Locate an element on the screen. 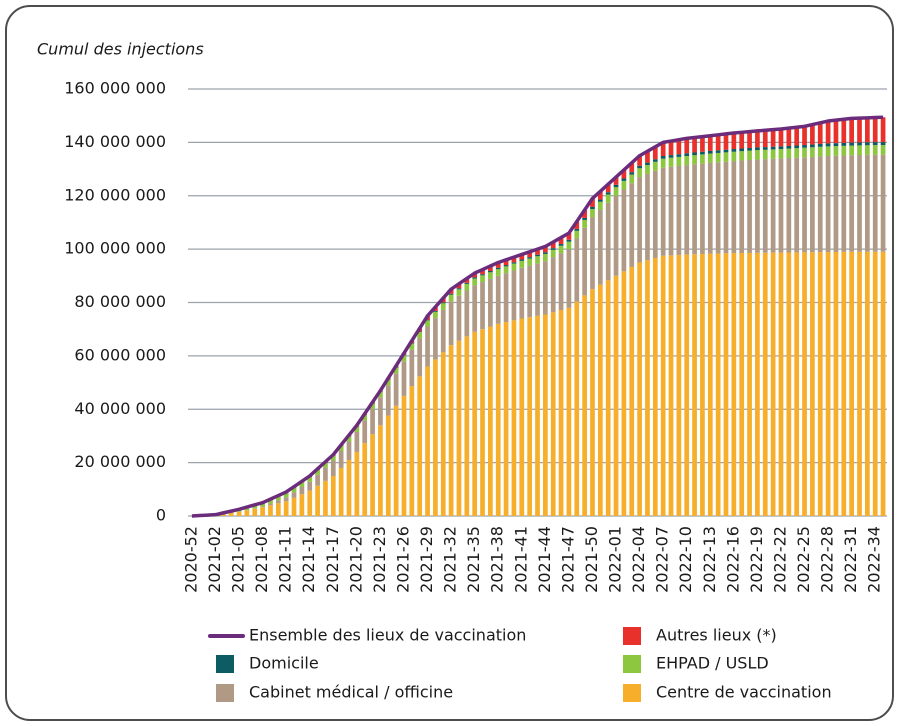 The width and height of the screenshot is (899, 726). y-tick-label: 100 000 000 is located at coordinates (115, 248).